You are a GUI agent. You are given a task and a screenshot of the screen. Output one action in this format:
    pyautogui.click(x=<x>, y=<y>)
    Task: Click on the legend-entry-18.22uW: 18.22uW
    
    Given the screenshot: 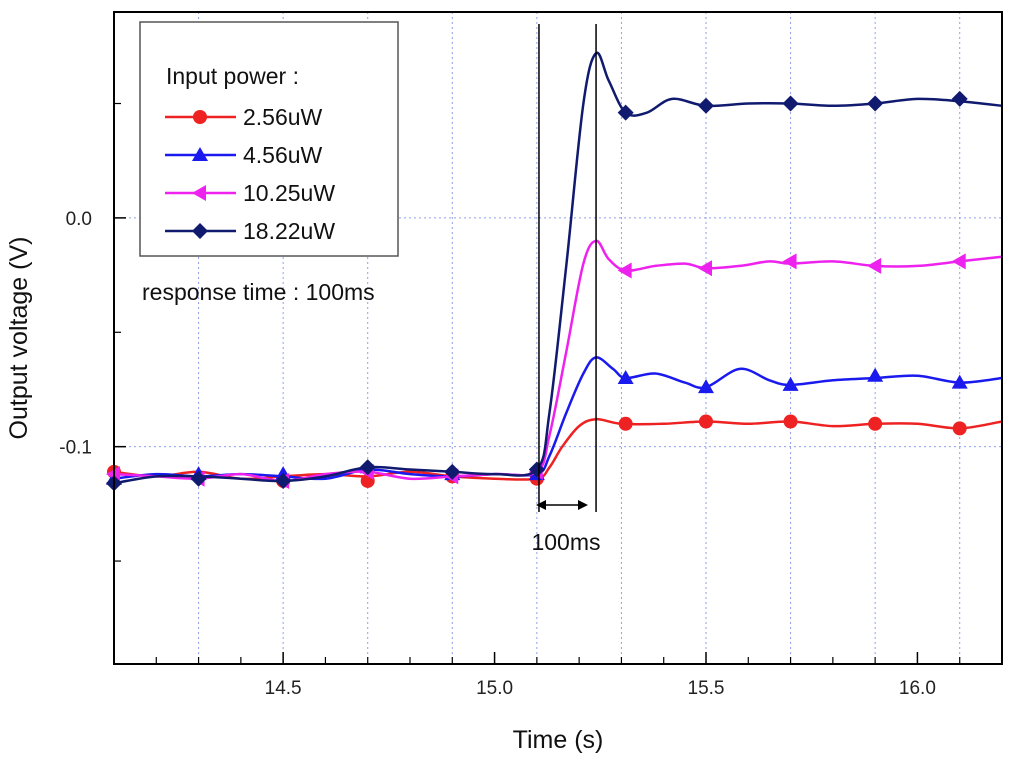 What is the action you would take?
    pyautogui.click(x=250, y=231)
    